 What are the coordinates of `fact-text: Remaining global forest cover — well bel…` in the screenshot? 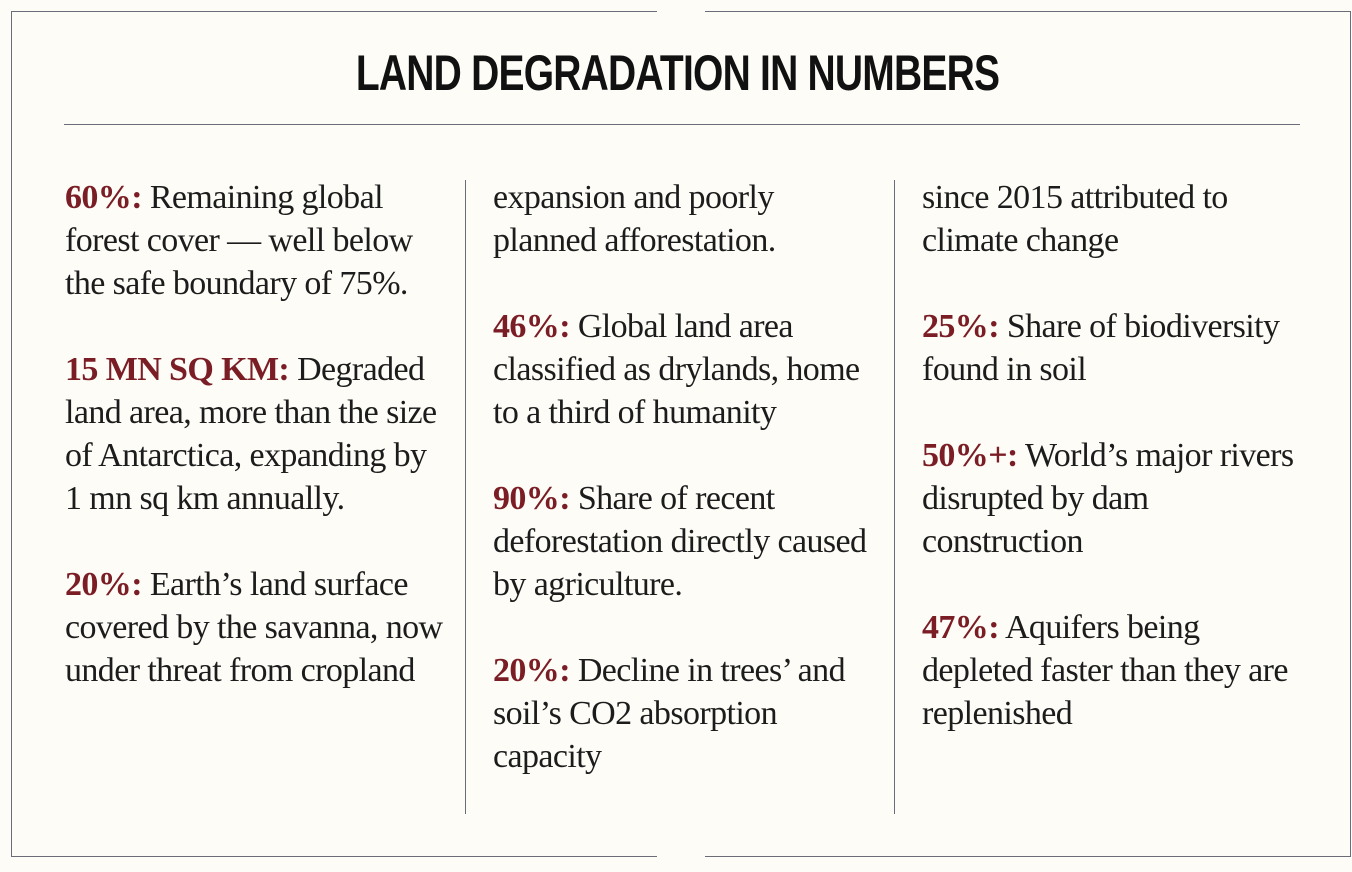 It's located at (239, 240).